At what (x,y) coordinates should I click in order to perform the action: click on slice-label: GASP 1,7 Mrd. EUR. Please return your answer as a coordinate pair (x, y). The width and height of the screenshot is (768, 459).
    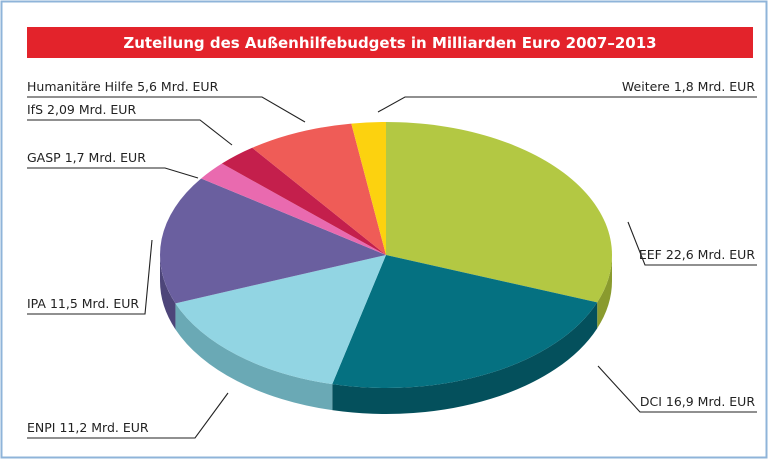
    Looking at the image, I should click on (86, 157).